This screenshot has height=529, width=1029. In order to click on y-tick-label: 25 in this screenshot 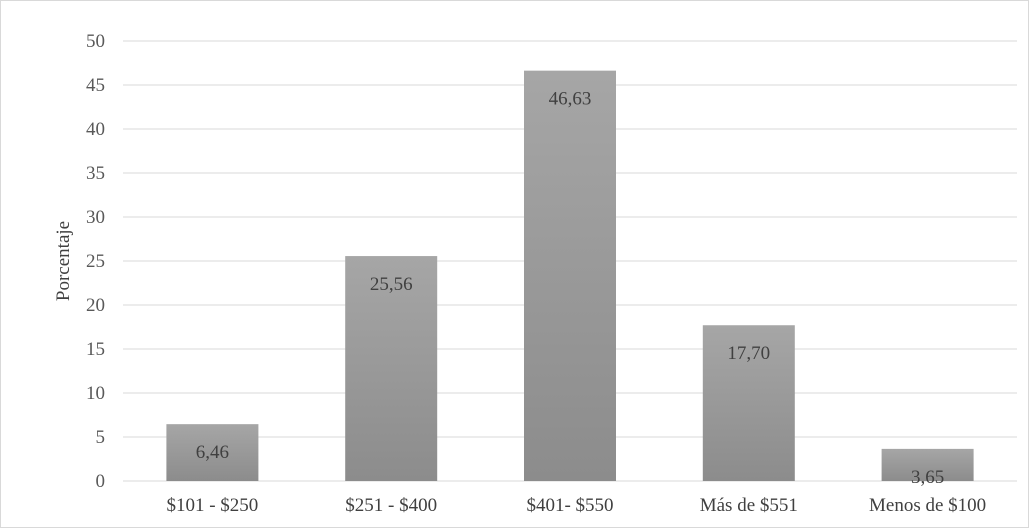, I will do `click(95, 261)`.